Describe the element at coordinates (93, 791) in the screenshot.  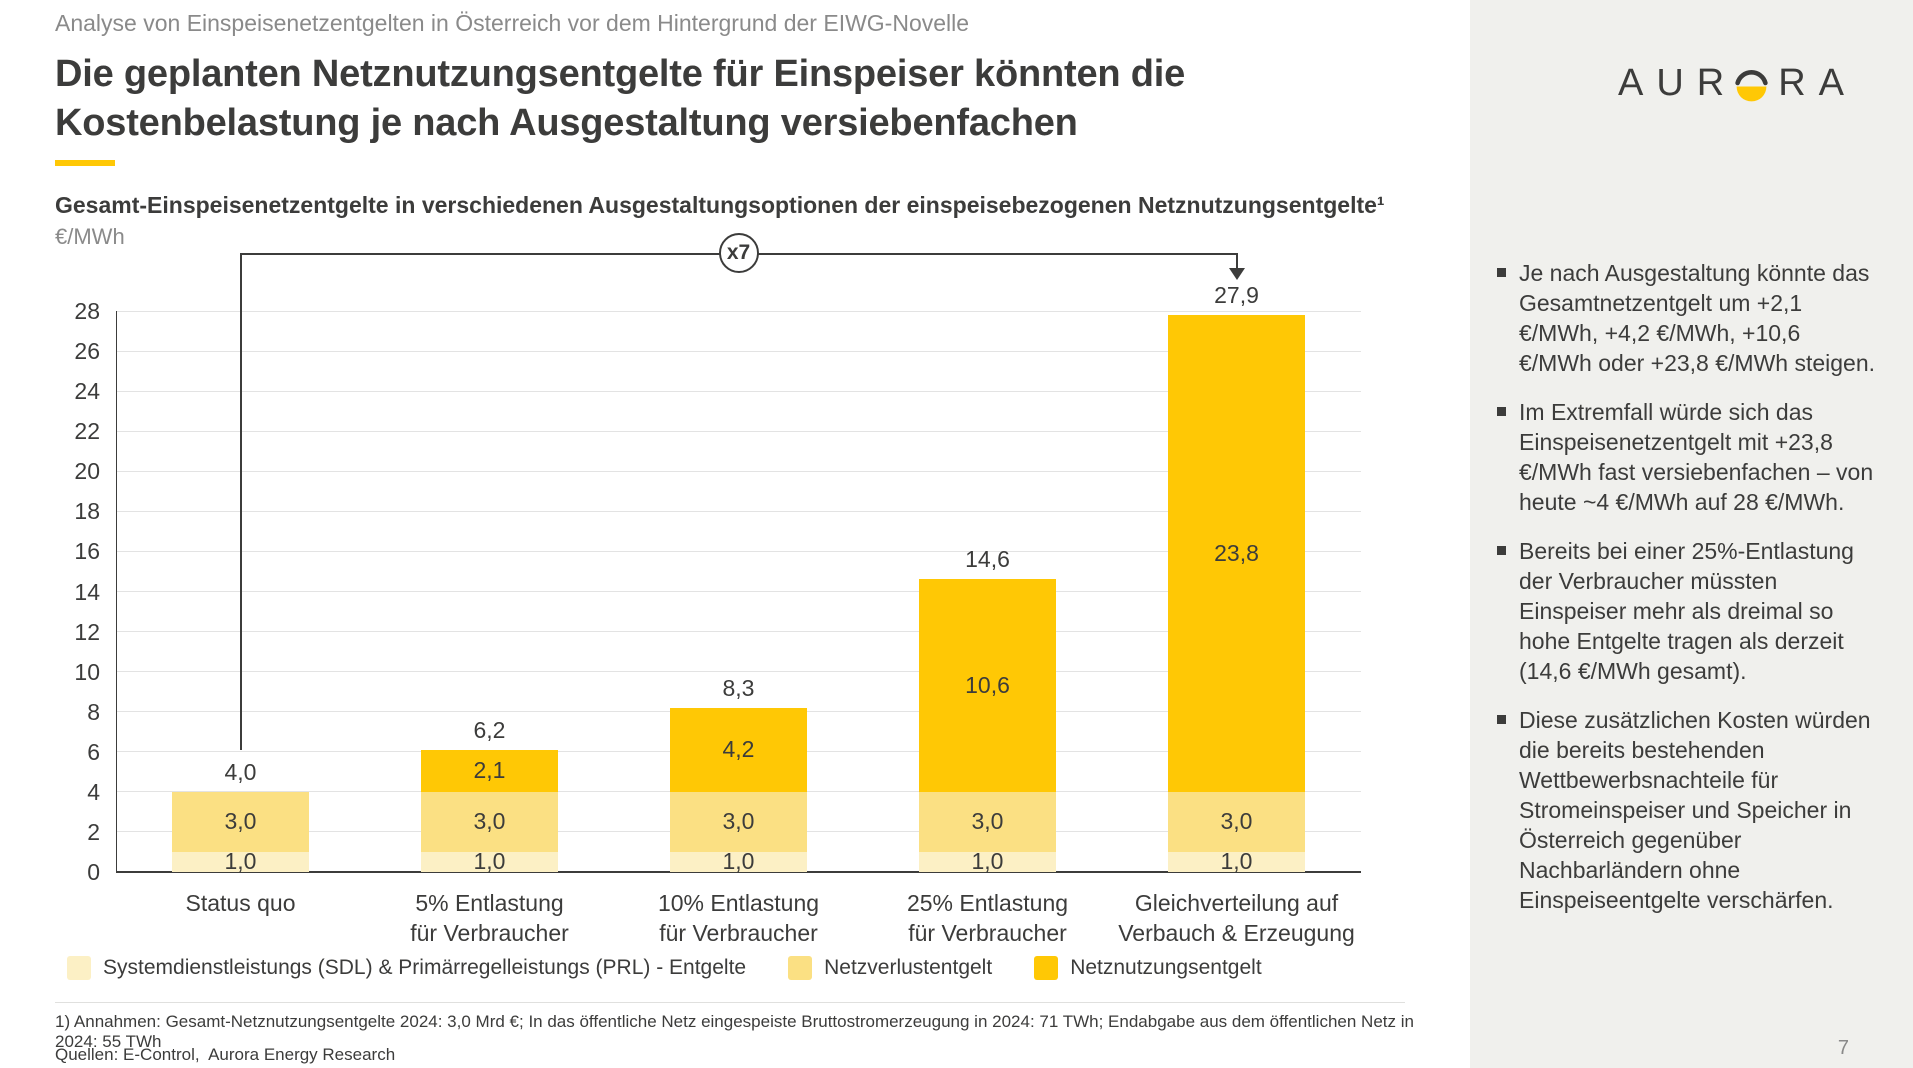
I see `y-axis-tick-label: 4` at that location.